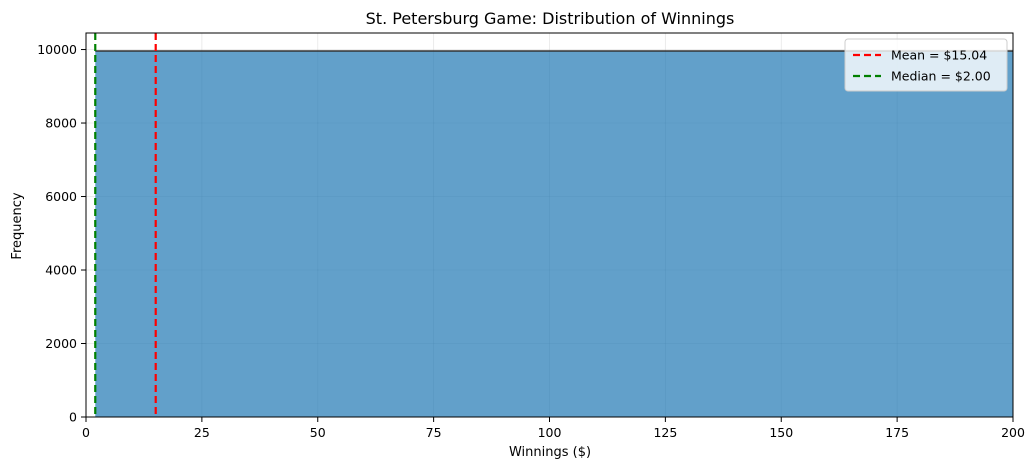  Describe the element at coordinates (61, 196) in the screenshot. I see `y-tick-label: 6000` at that location.